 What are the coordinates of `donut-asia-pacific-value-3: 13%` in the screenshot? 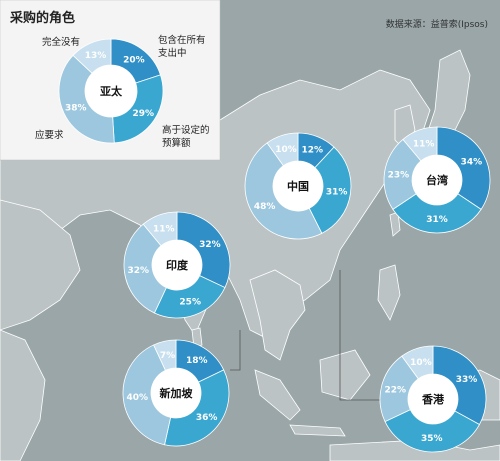 It's located at (96, 56).